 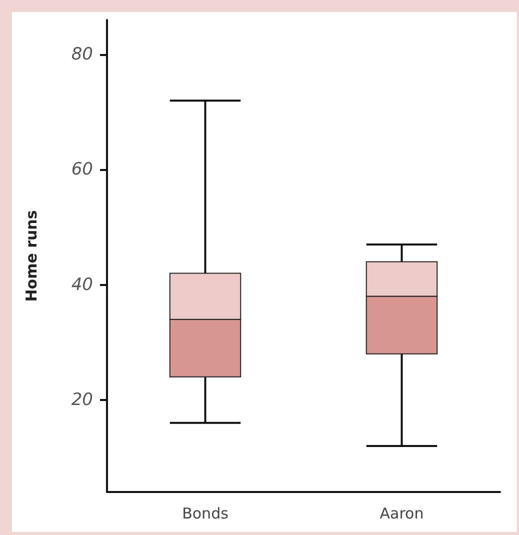 What do you see at coordinates (82, 170) in the screenshot?
I see `y-tick-label: 60` at bounding box center [82, 170].